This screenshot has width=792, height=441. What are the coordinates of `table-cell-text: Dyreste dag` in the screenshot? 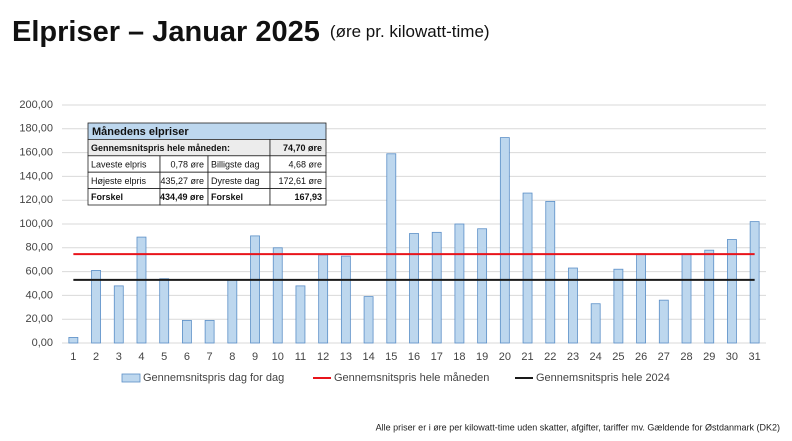 It's located at (235, 181).